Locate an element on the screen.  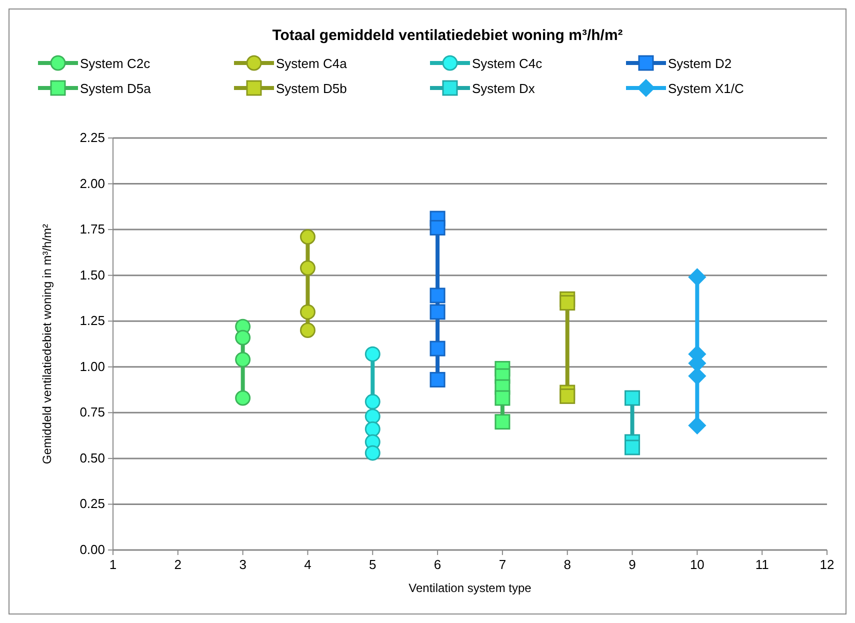
x-tick-label: 6 is located at coordinates (438, 564).